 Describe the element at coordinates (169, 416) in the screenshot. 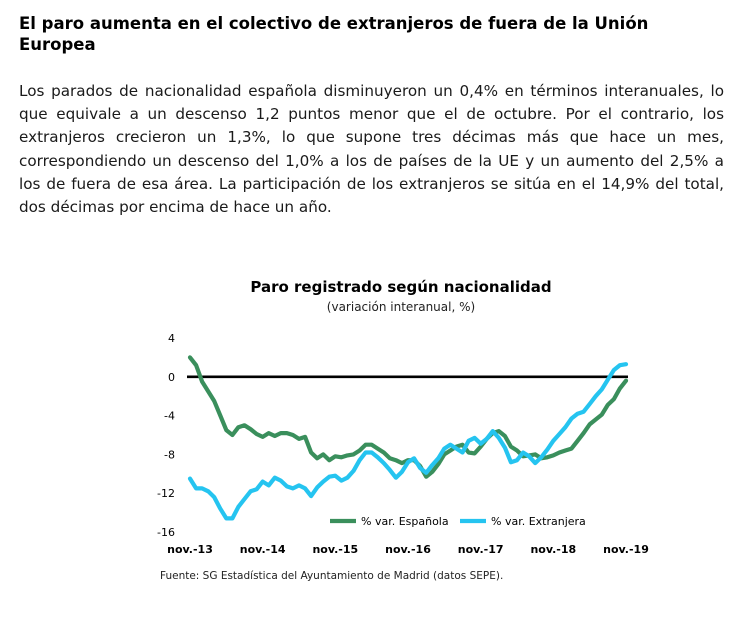

I see `y-tick-label: -4` at that location.